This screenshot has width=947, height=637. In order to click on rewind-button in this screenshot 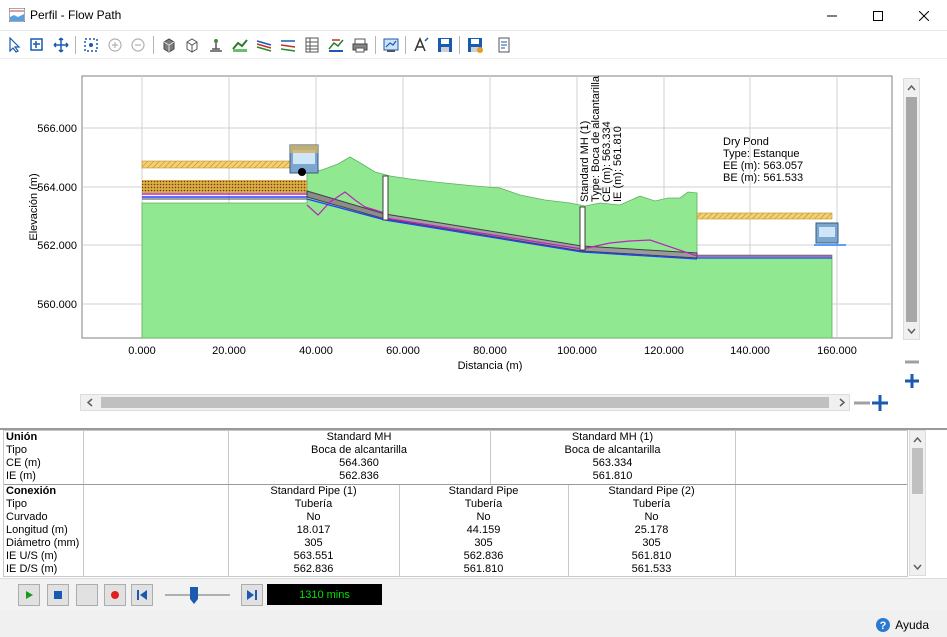, I will do `click(142, 595)`.